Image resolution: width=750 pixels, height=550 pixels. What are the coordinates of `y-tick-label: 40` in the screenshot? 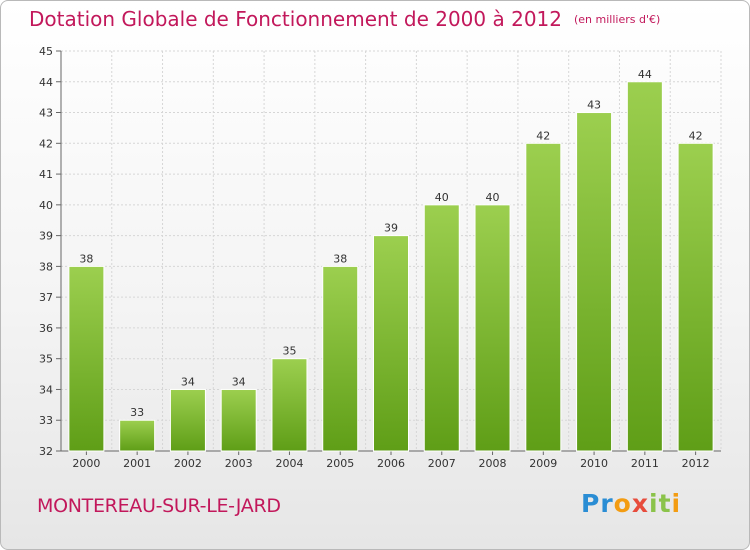 It's located at (46, 205).